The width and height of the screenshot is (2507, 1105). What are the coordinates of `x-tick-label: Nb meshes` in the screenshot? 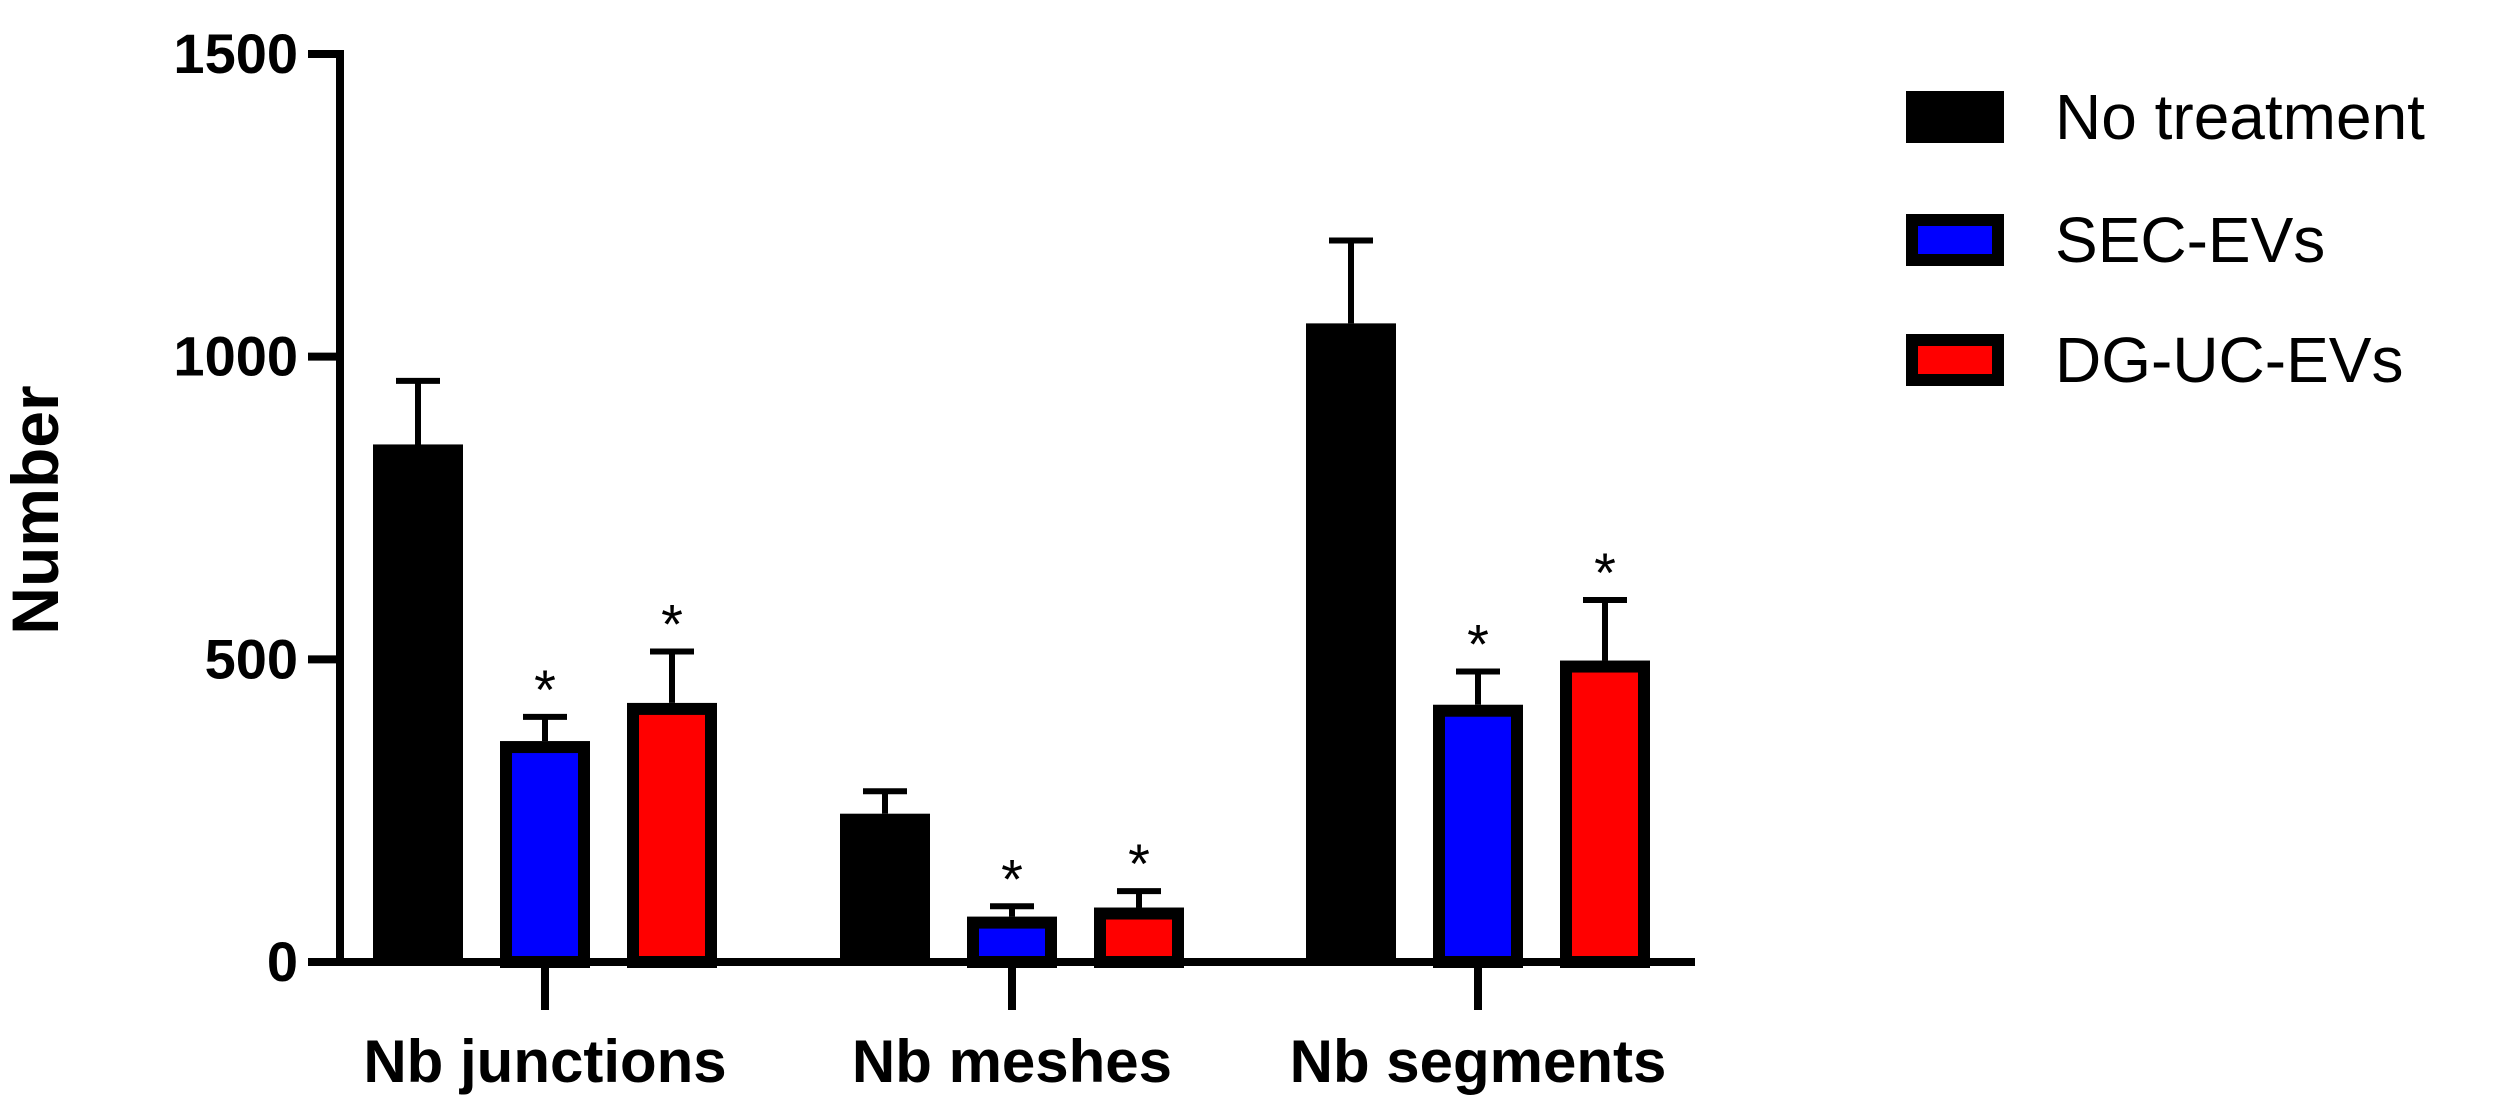 It's located at (1012, 1061).